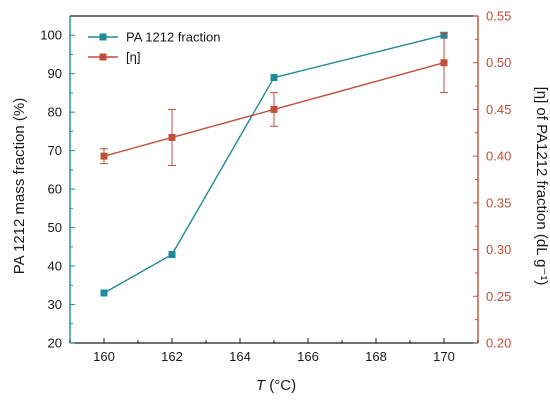 This screenshot has height=403, width=550. I want to click on y-left-tick-label: 60, so click(55, 189).